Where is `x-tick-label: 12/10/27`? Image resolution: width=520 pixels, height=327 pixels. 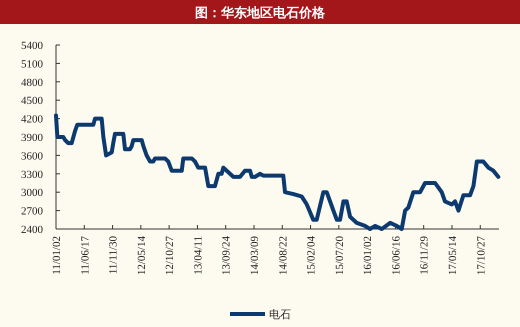
x-tick-label: 12/10/27 is located at coordinates (170, 256).